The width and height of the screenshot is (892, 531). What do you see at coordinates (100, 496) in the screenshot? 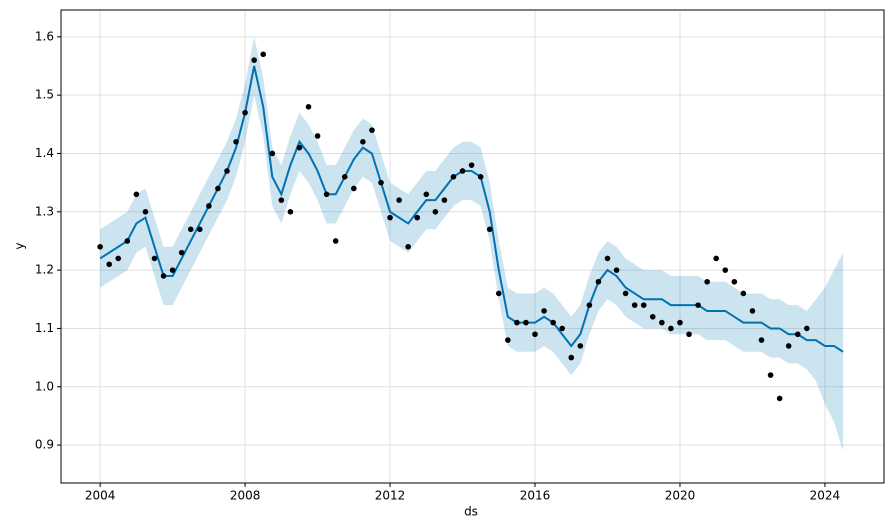
I see `x-tick-label: 2004` at bounding box center [100, 496].